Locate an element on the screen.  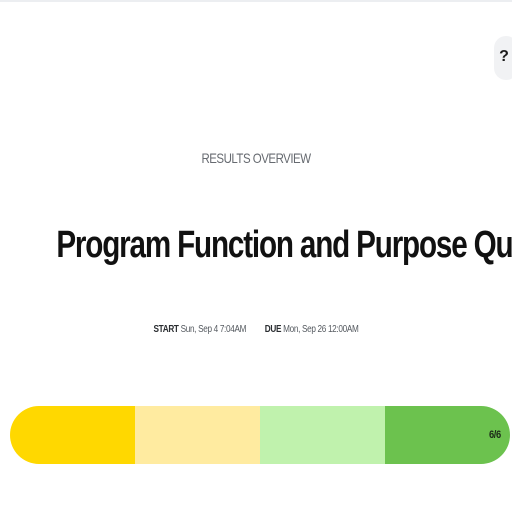
score-progress-bar: 6/6 is located at coordinates (260, 435).